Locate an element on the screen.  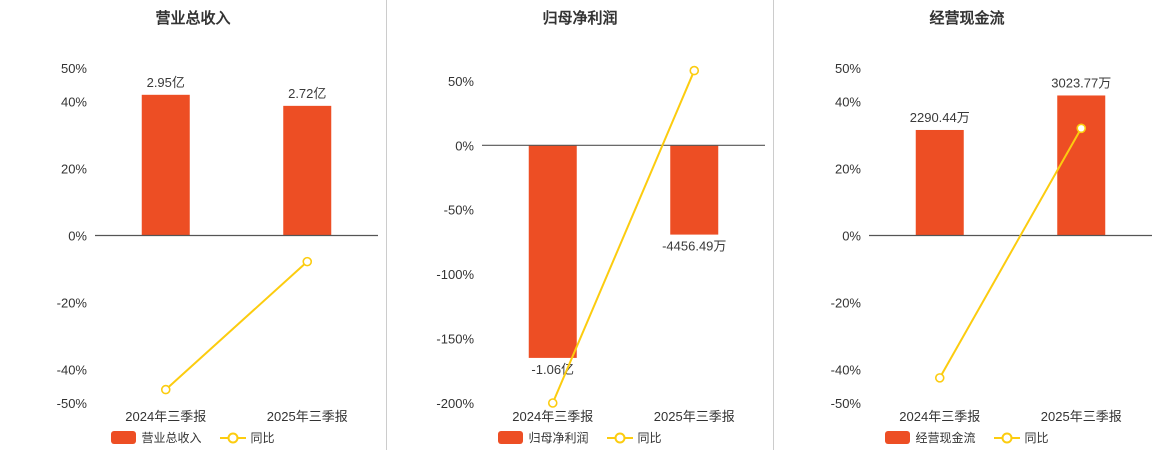
legend-item-bar-series: 营业总收入 is located at coordinates (156, 437).